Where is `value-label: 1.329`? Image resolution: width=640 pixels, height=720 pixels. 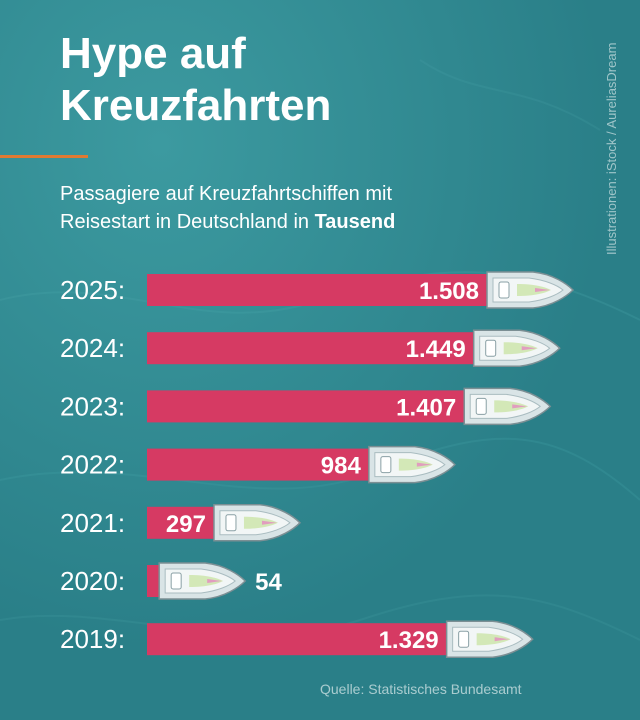 value-label: 1.329 is located at coordinates (409, 640).